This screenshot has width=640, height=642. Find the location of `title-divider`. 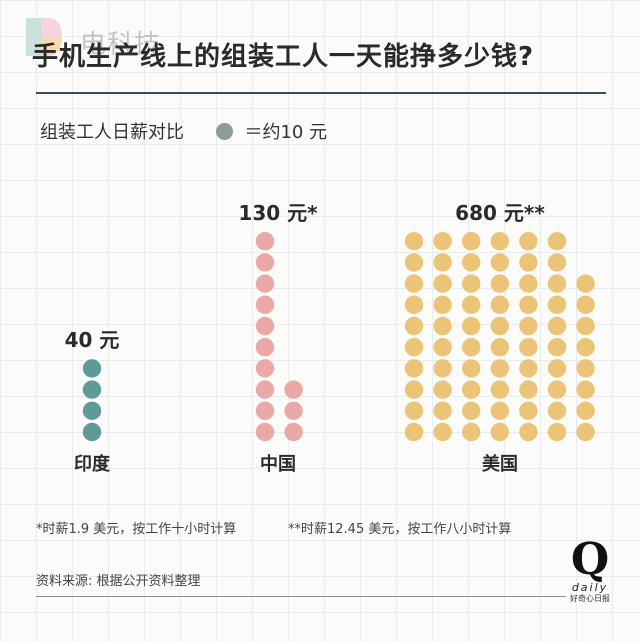

title-divider is located at coordinates (321, 93).